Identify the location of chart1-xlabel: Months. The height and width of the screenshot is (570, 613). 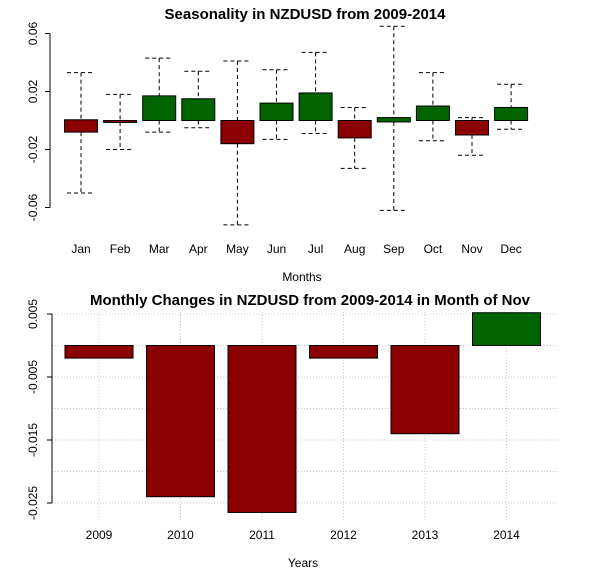
(301, 277).